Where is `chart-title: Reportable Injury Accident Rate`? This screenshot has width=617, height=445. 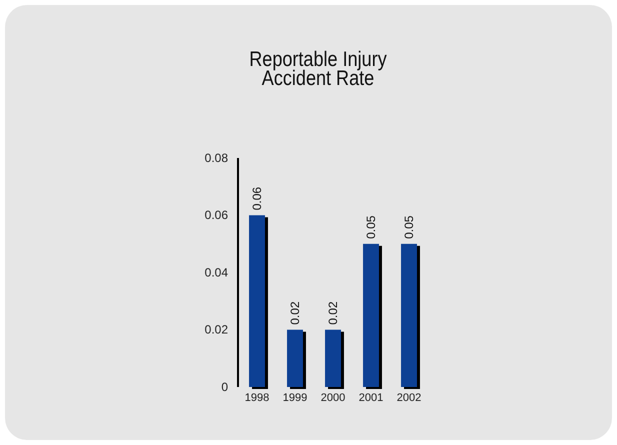 chart-title: Reportable Injury Accident Rate is located at coordinates (318, 69).